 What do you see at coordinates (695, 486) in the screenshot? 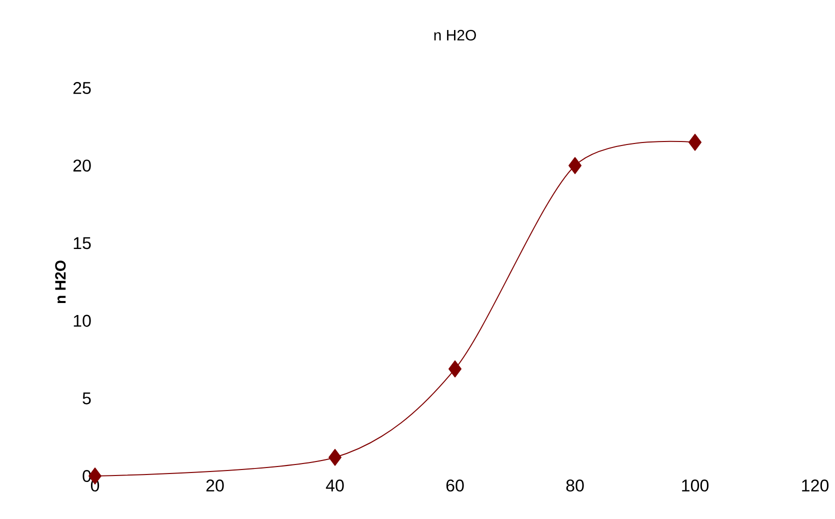
I see `x-tick-label: 100` at bounding box center [695, 486].